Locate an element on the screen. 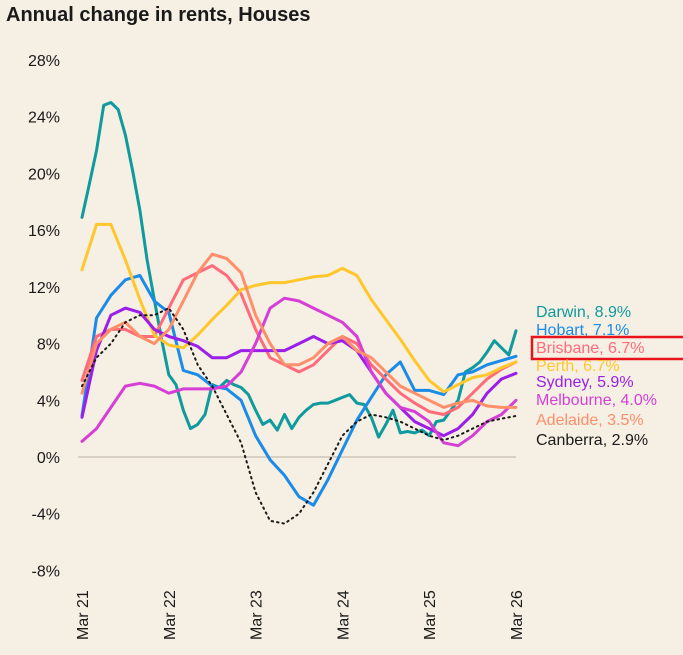 The width and height of the screenshot is (683, 655). legend-label-adelaide: Adelaide, 3.5% is located at coordinates (590, 420).